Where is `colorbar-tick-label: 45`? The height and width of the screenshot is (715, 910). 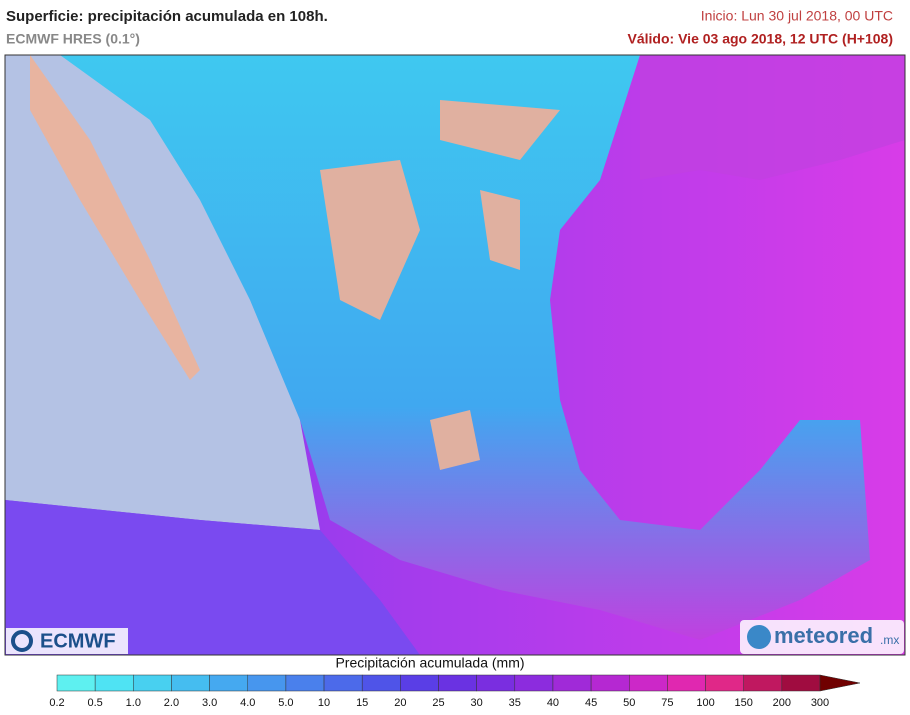 colorbar-tick-label: 45 is located at coordinates (591, 703).